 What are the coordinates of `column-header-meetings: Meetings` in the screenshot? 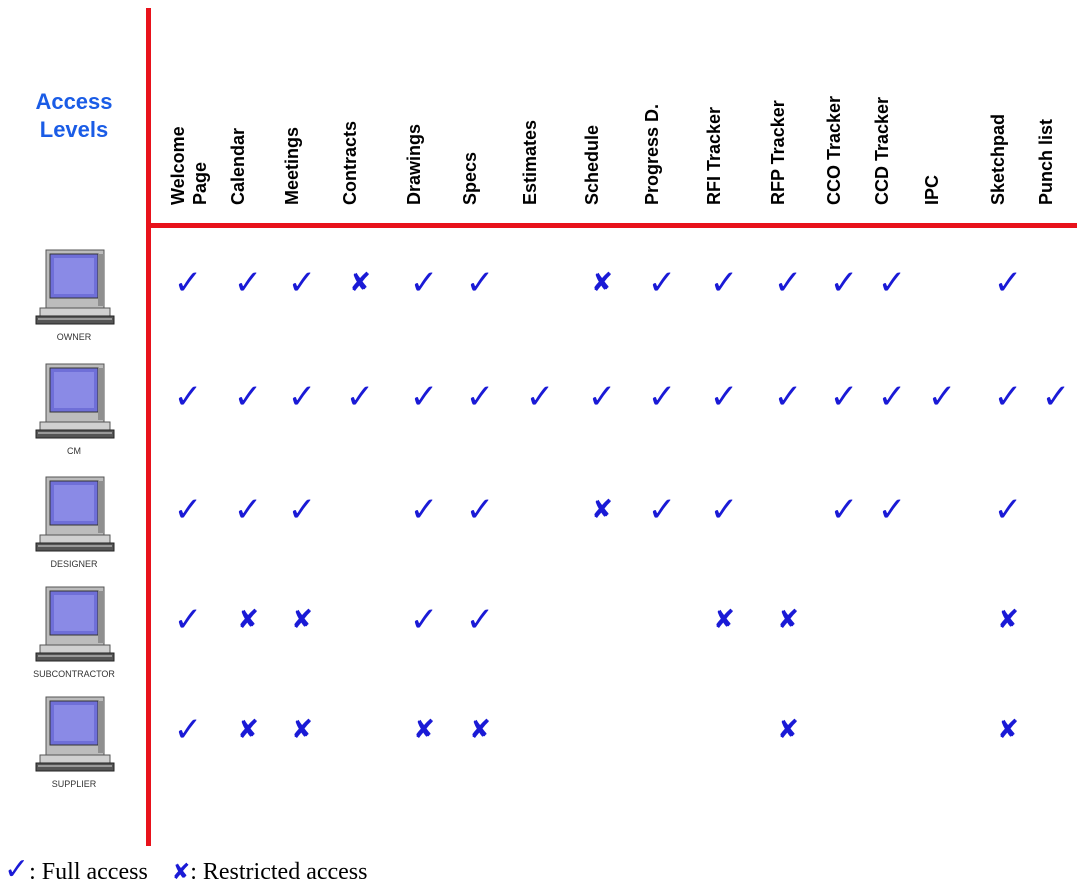 It's located at (292, 165).